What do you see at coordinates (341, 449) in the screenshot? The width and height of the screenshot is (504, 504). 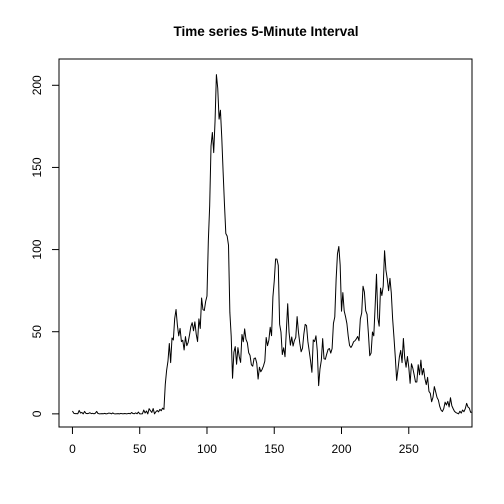 I see `x-tick-label: 200` at bounding box center [341, 449].